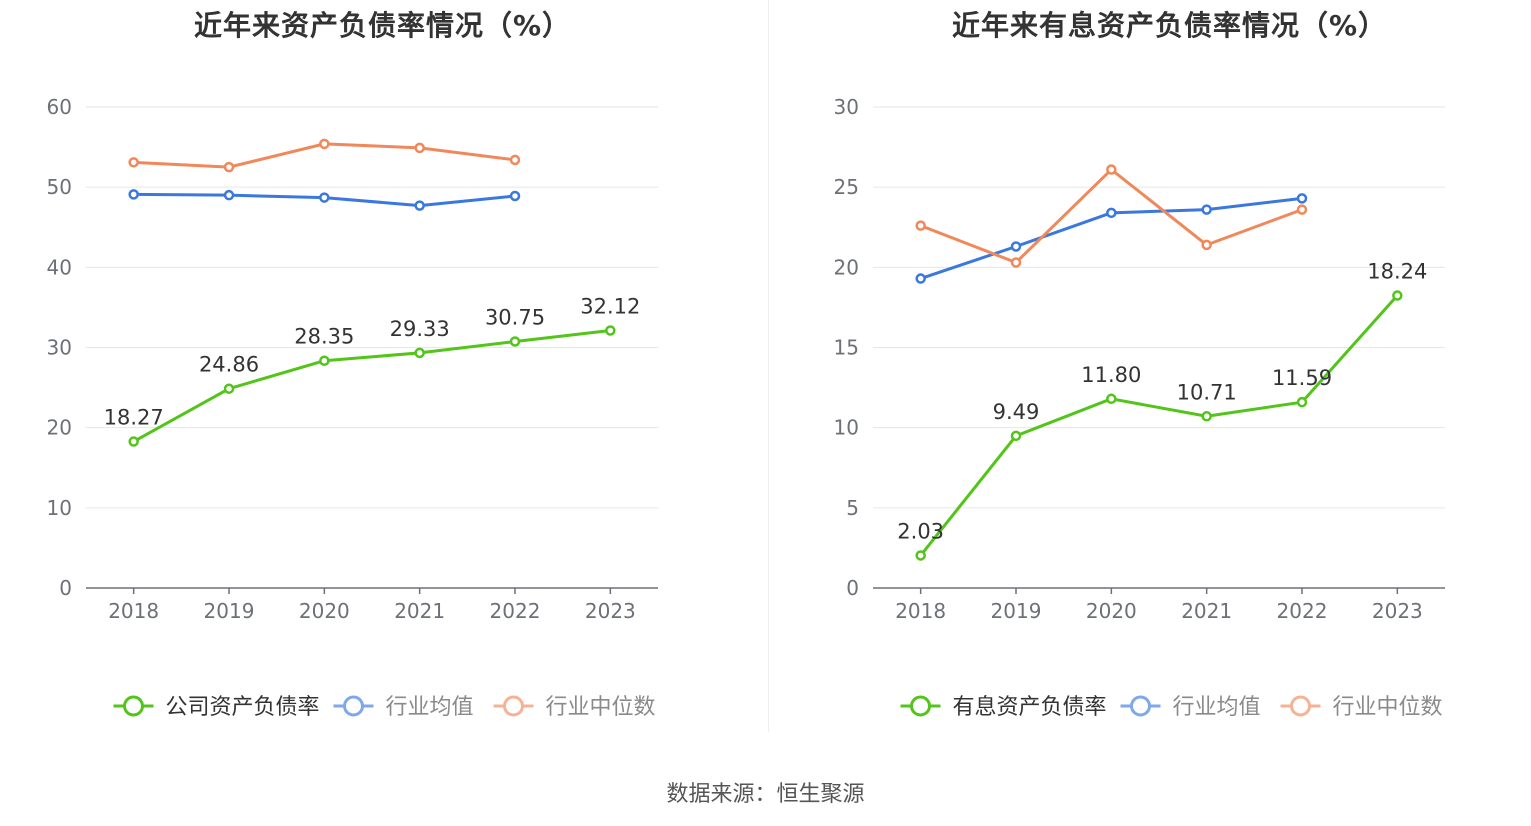  Describe the element at coordinates (852, 508) in the screenshot. I see `y-tick-label: 5` at that location.